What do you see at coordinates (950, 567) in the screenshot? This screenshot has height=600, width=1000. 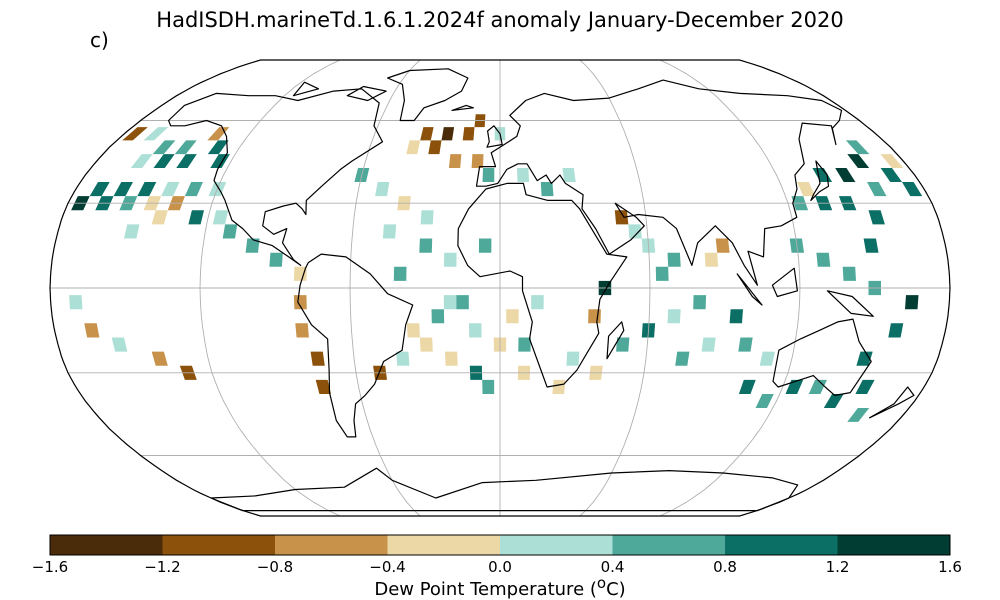 I see `colorbar-tick-label: 1.6` at bounding box center [950, 567].